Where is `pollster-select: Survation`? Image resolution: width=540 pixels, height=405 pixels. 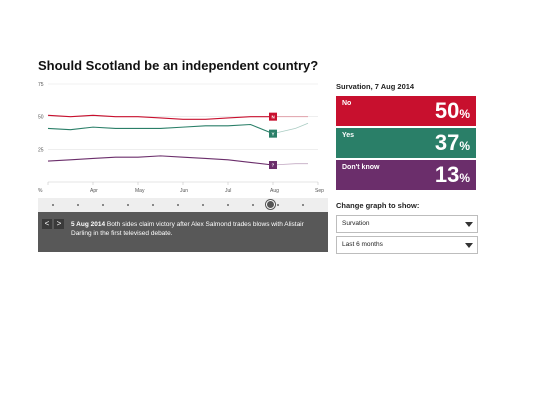 pollster-select: Survation is located at coordinates (407, 224).